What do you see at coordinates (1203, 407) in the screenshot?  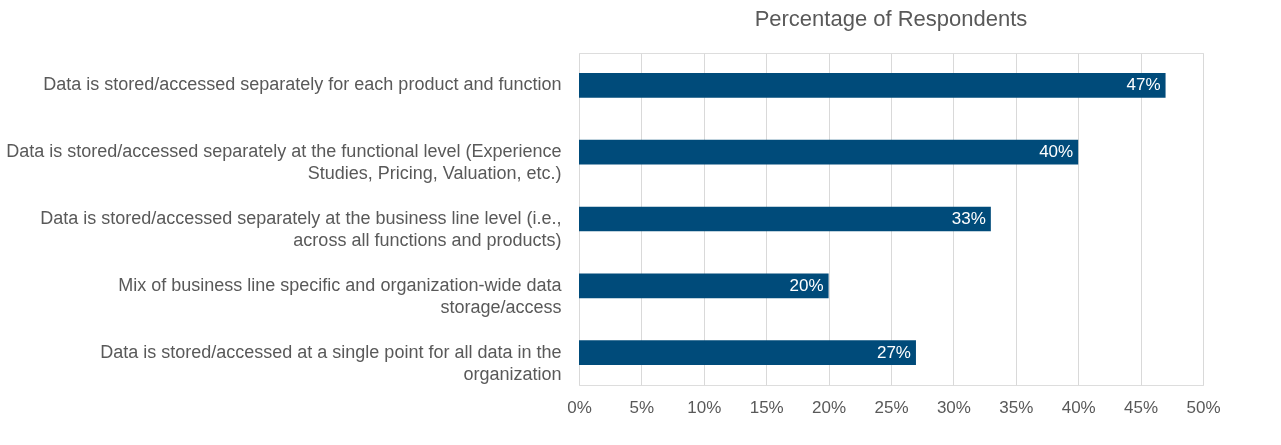 I see `x-tick-label: 50%` at bounding box center [1203, 407].